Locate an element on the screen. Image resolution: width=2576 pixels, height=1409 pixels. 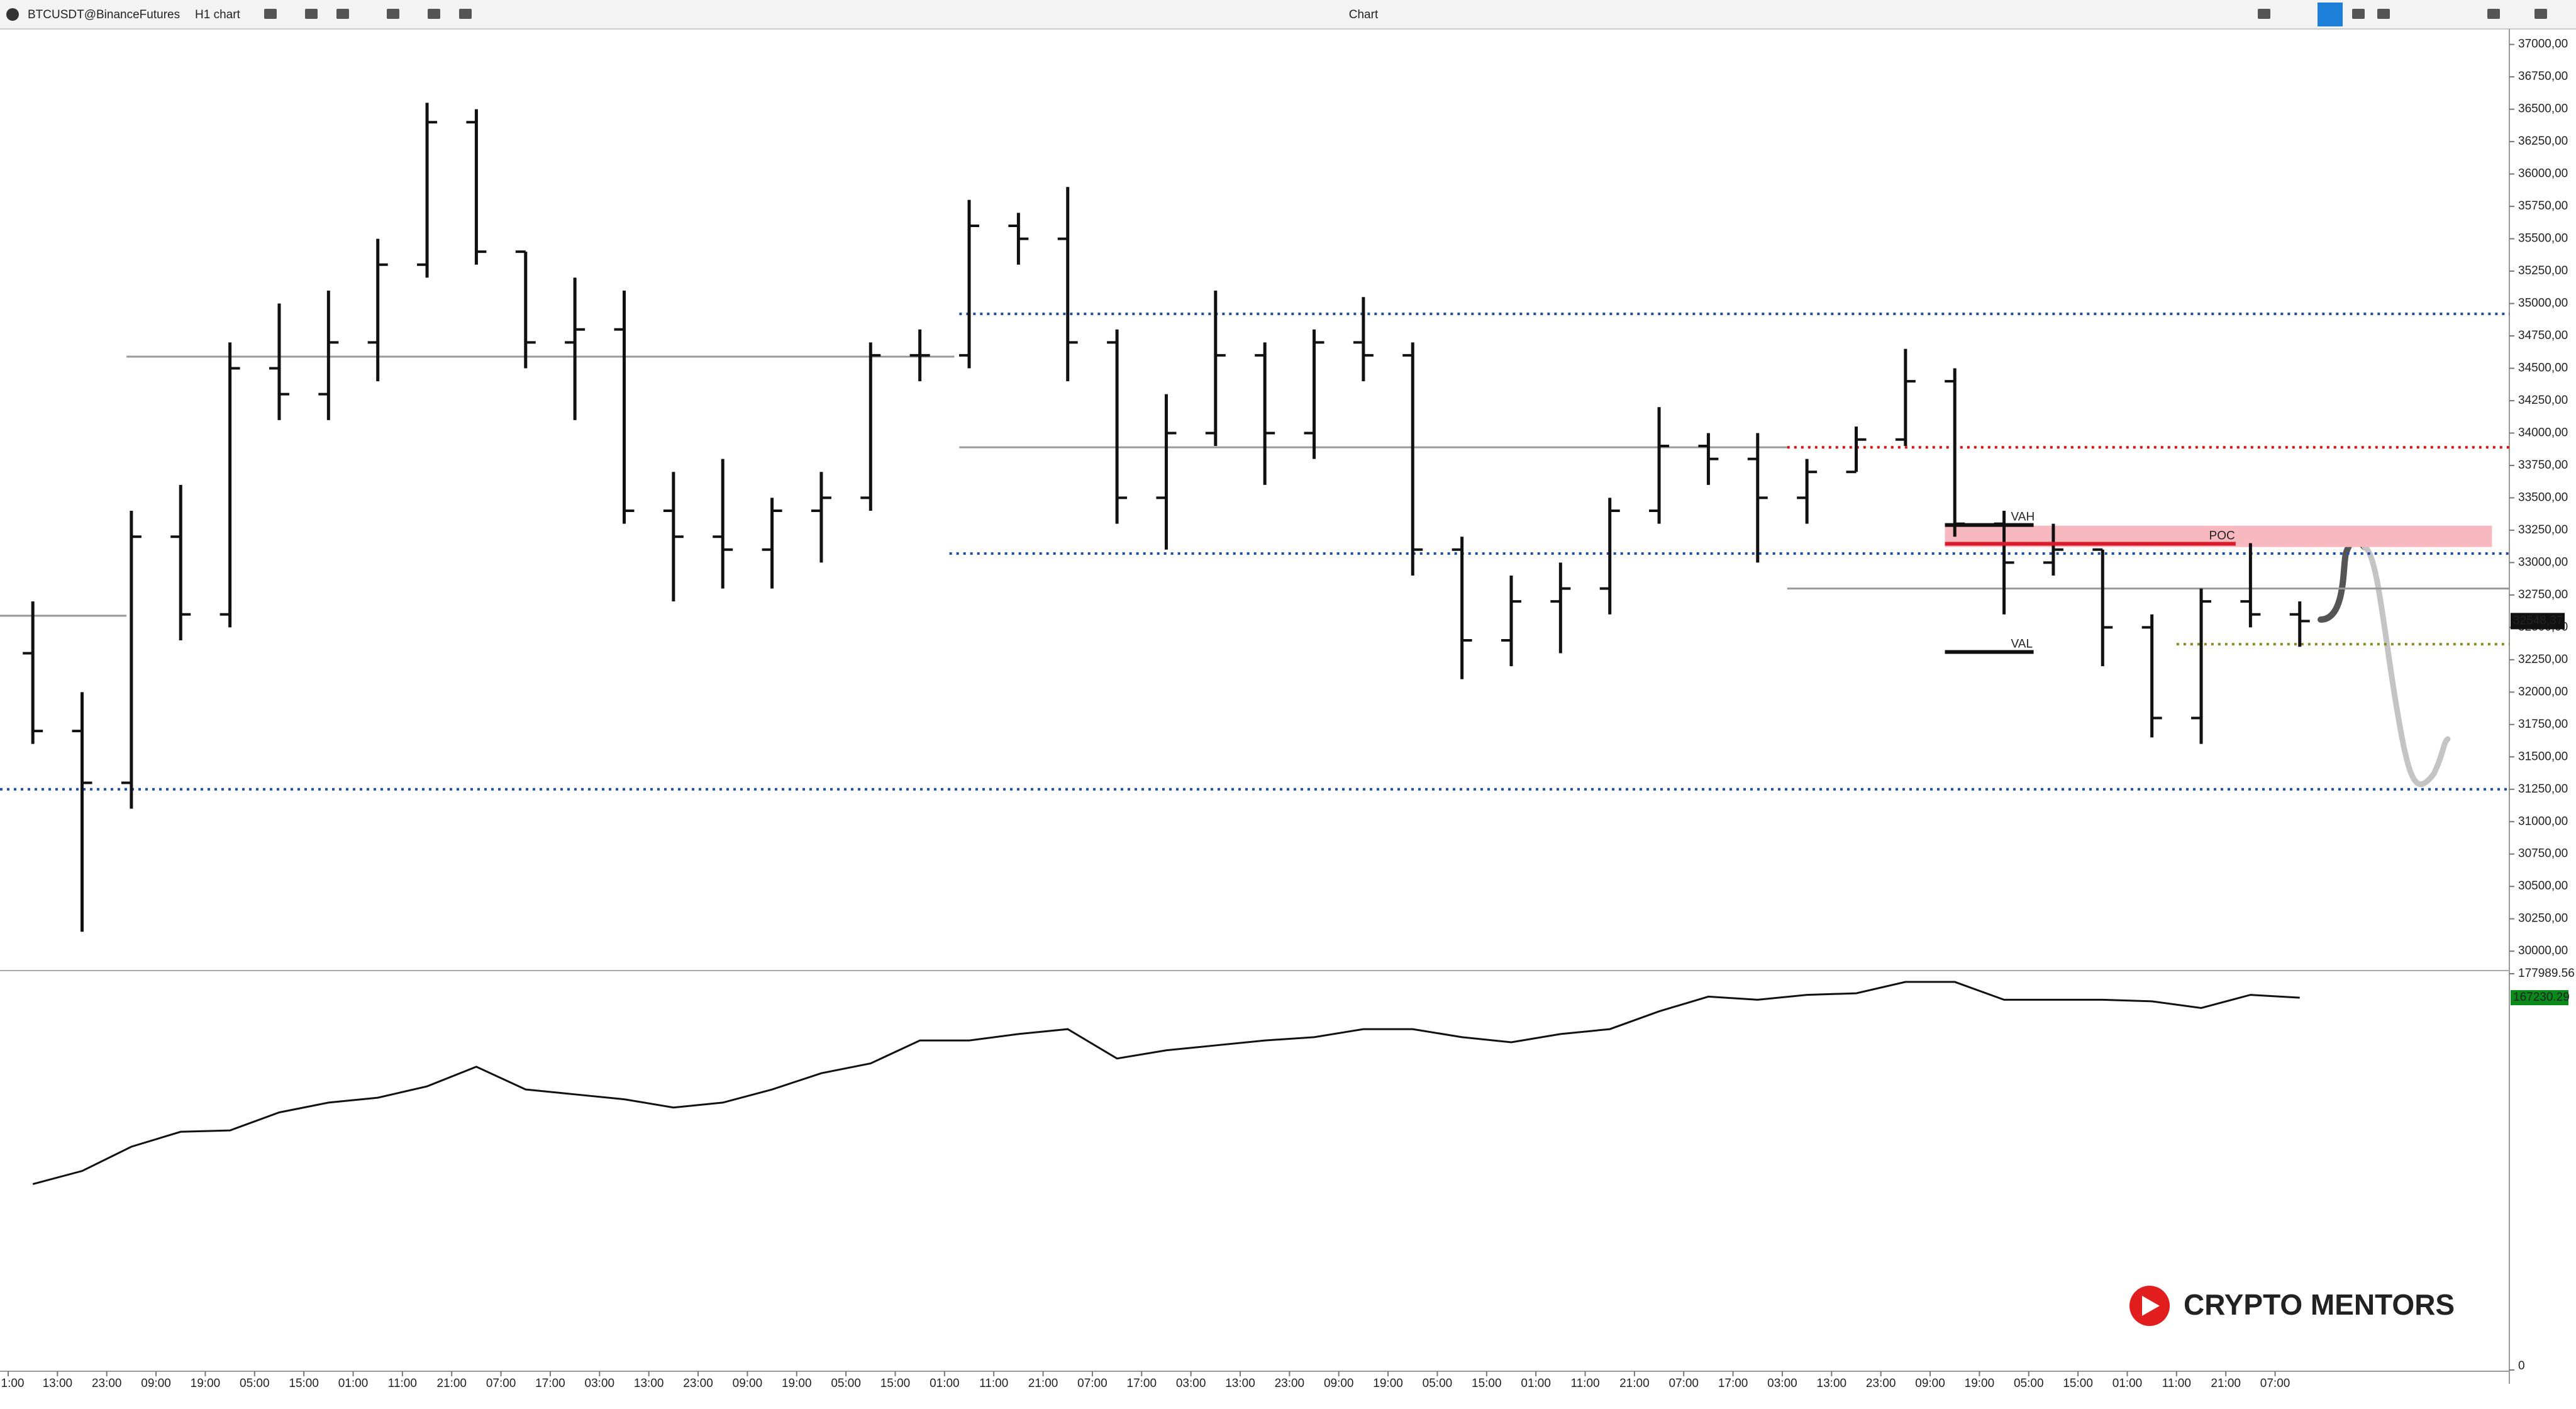
y-tick-label: 36500,00 is located at coordinates (2543, 109).